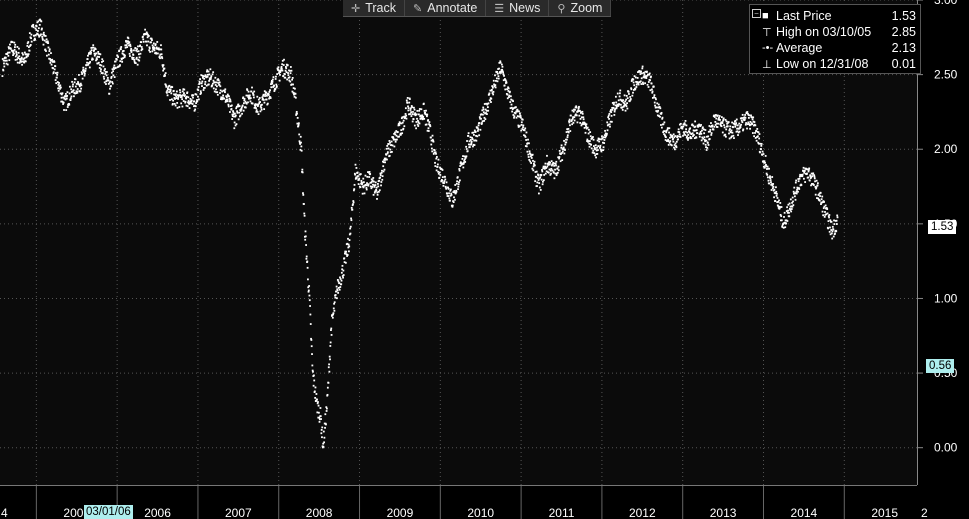  I want to click on news-button: ☰ News, so click(518, 8).